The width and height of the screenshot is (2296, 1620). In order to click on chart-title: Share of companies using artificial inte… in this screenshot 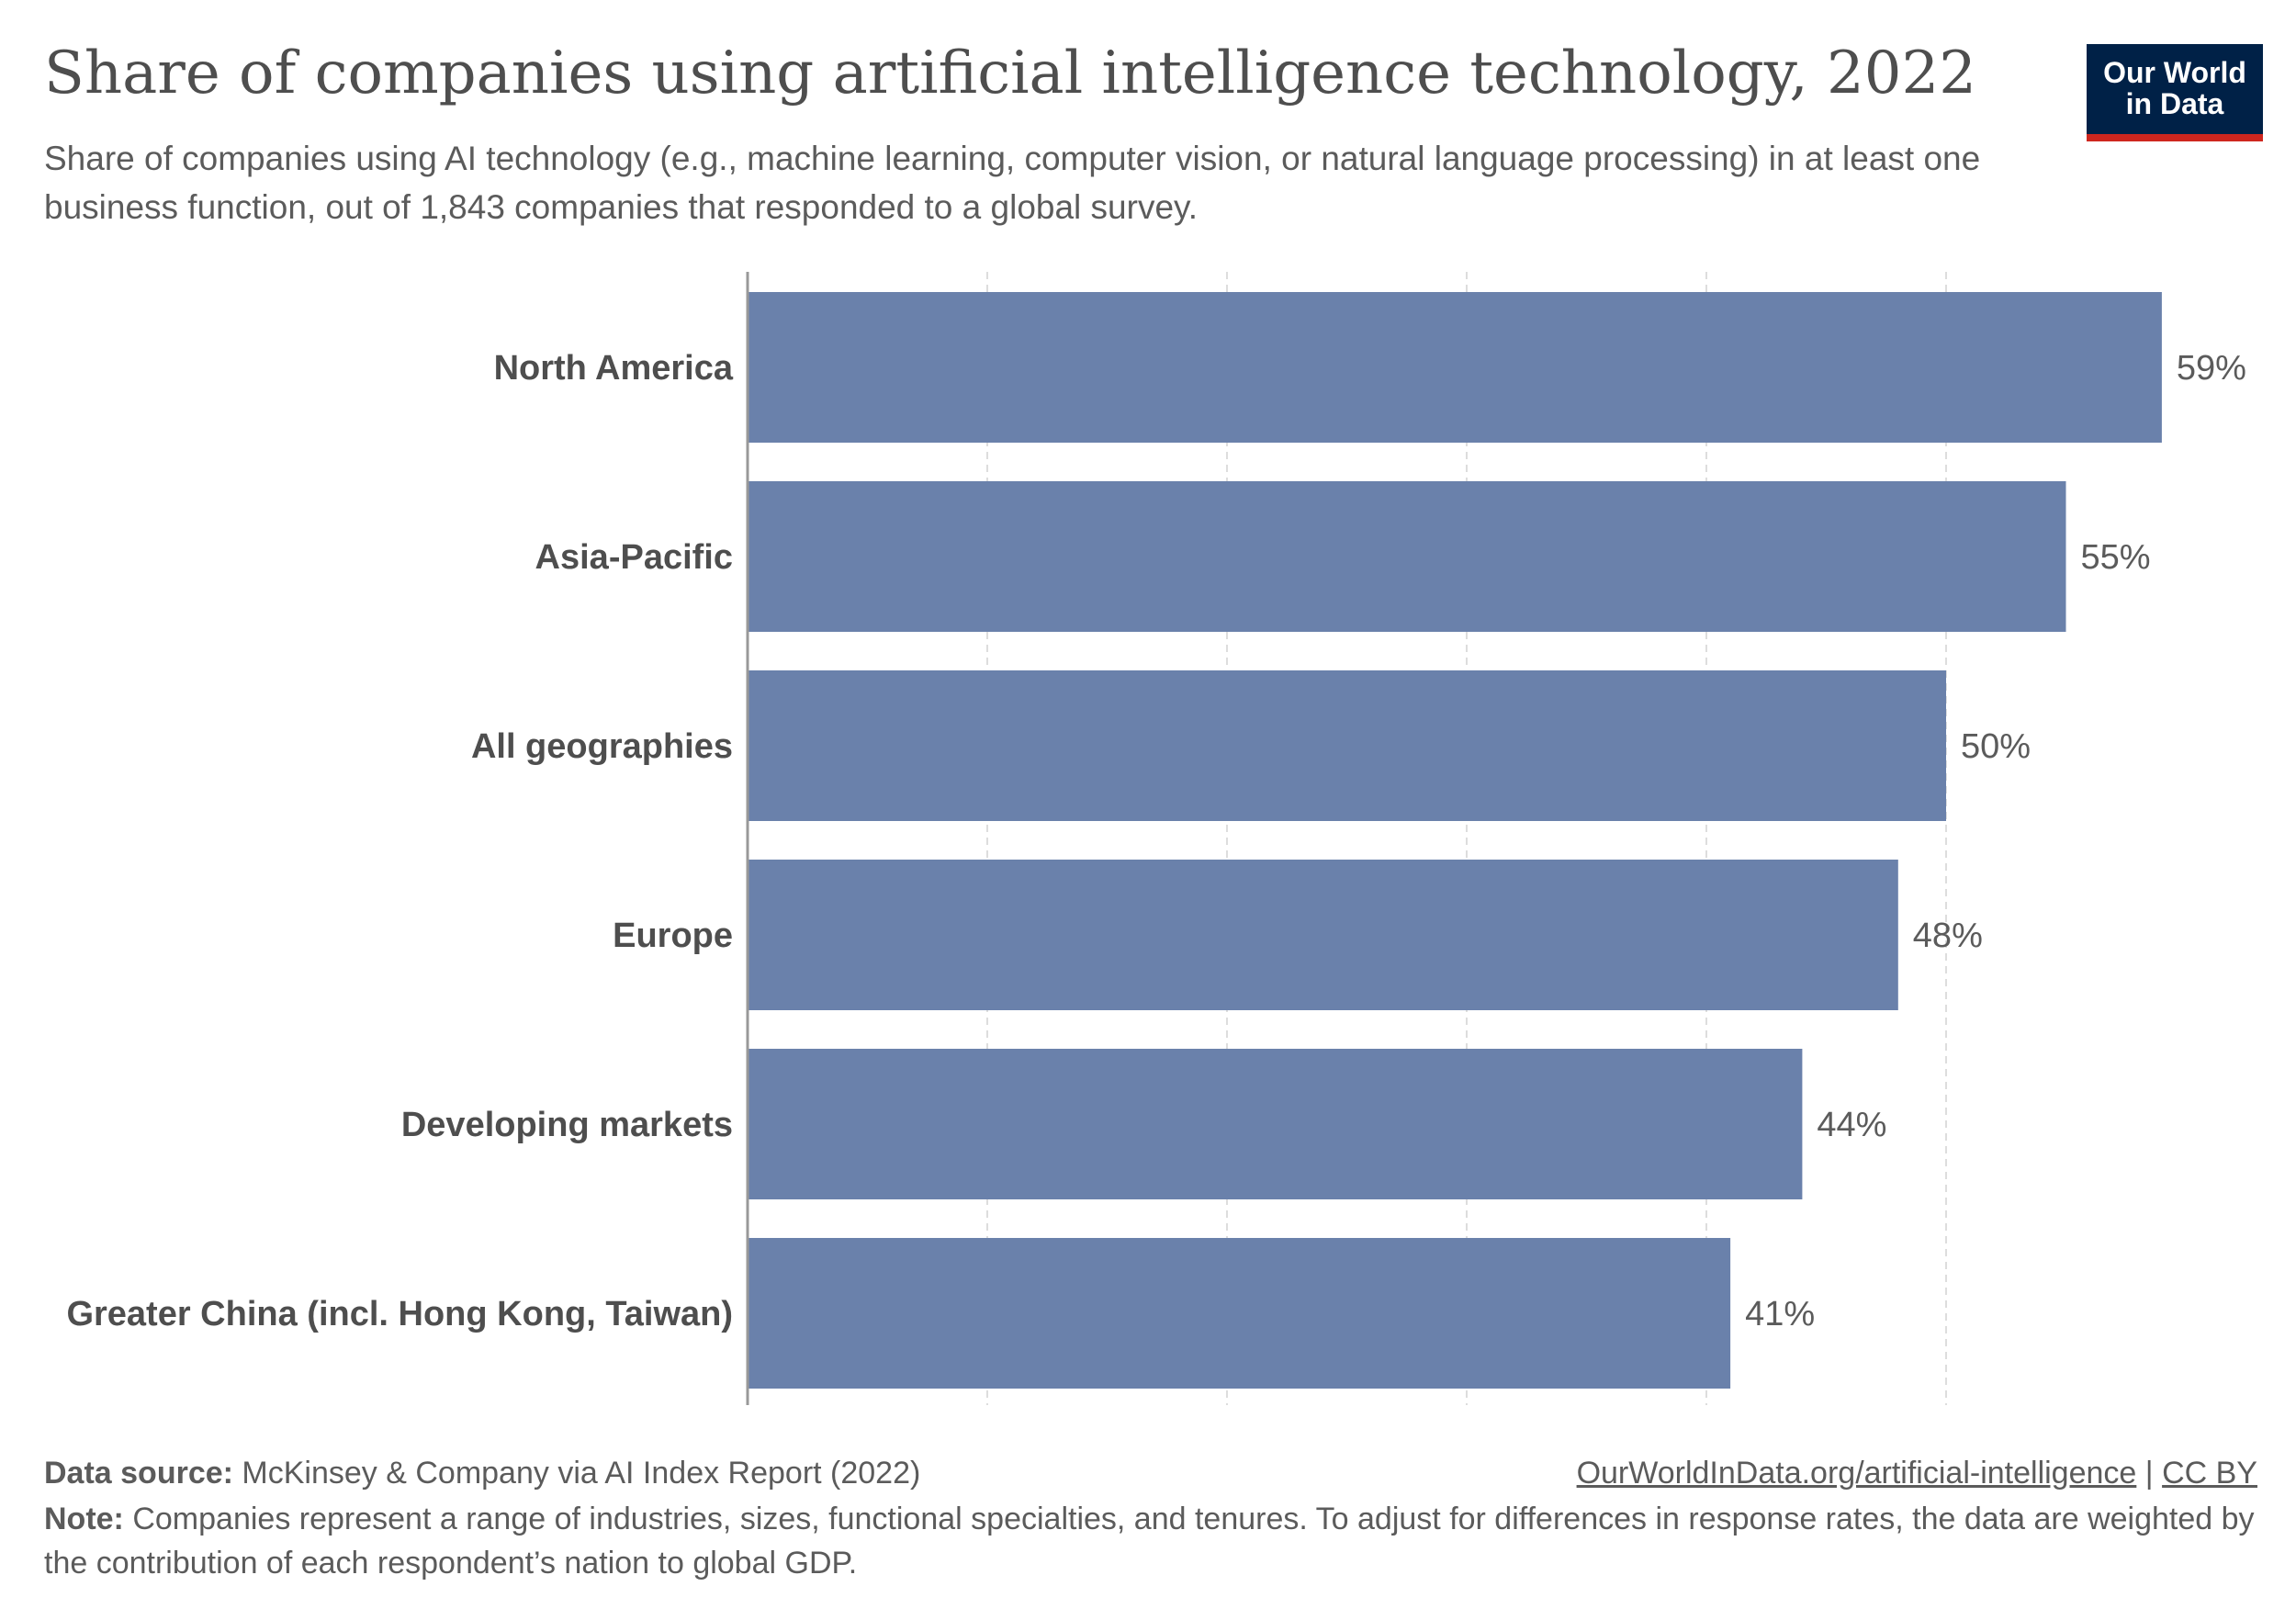, I will do `click(1010, 73)`.